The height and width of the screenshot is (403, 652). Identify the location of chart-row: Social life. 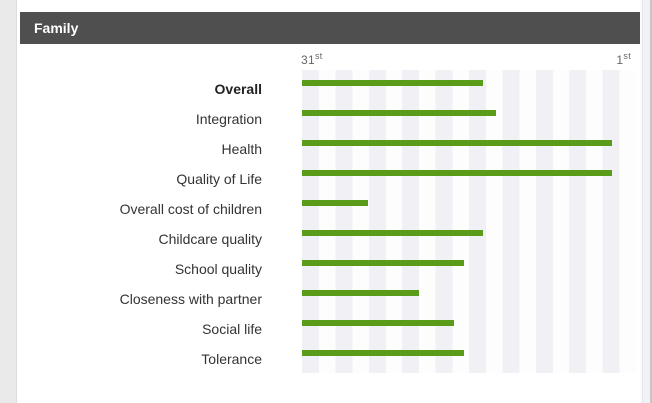
(330, 330).